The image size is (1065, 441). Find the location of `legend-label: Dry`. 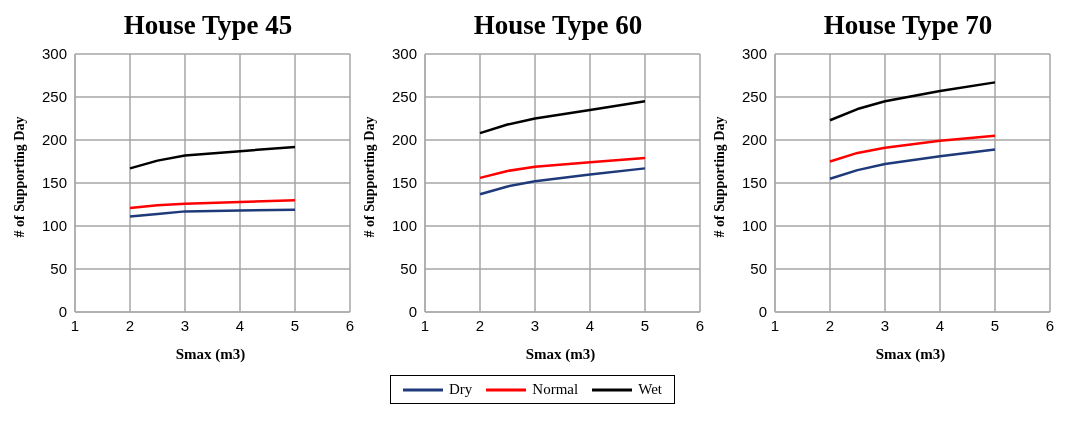

legend-label: Dry is located at coordinates (460, 389).